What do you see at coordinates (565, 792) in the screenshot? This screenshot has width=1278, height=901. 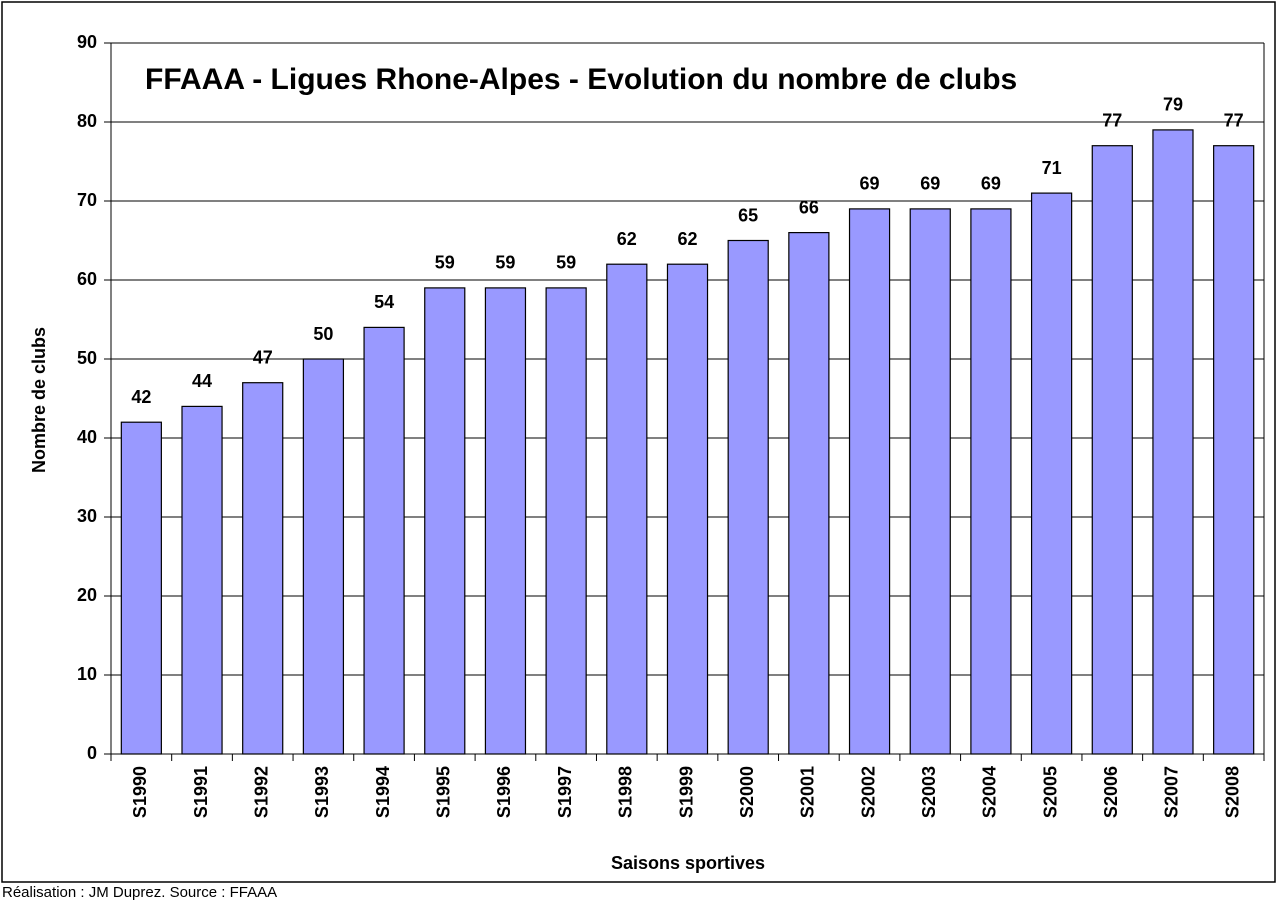 I see `x-tick-label: S1997` at bounding box center [565, 792].